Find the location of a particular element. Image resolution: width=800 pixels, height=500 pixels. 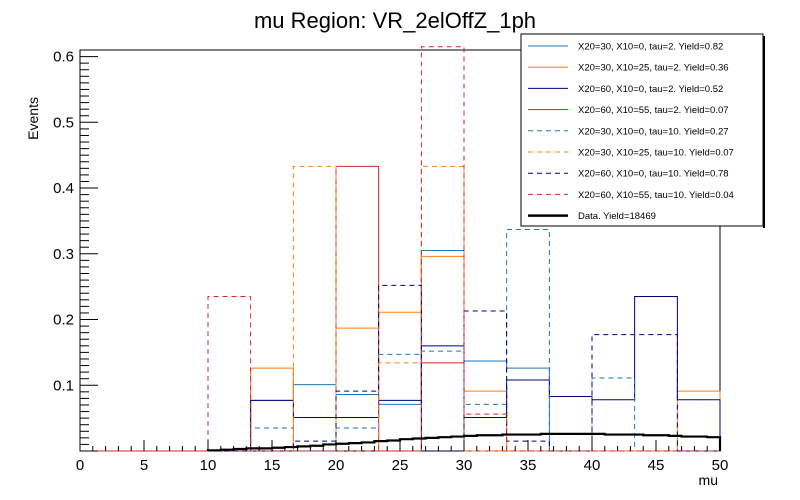

x-tick-label: 0 is located at coordinates (80, 465).